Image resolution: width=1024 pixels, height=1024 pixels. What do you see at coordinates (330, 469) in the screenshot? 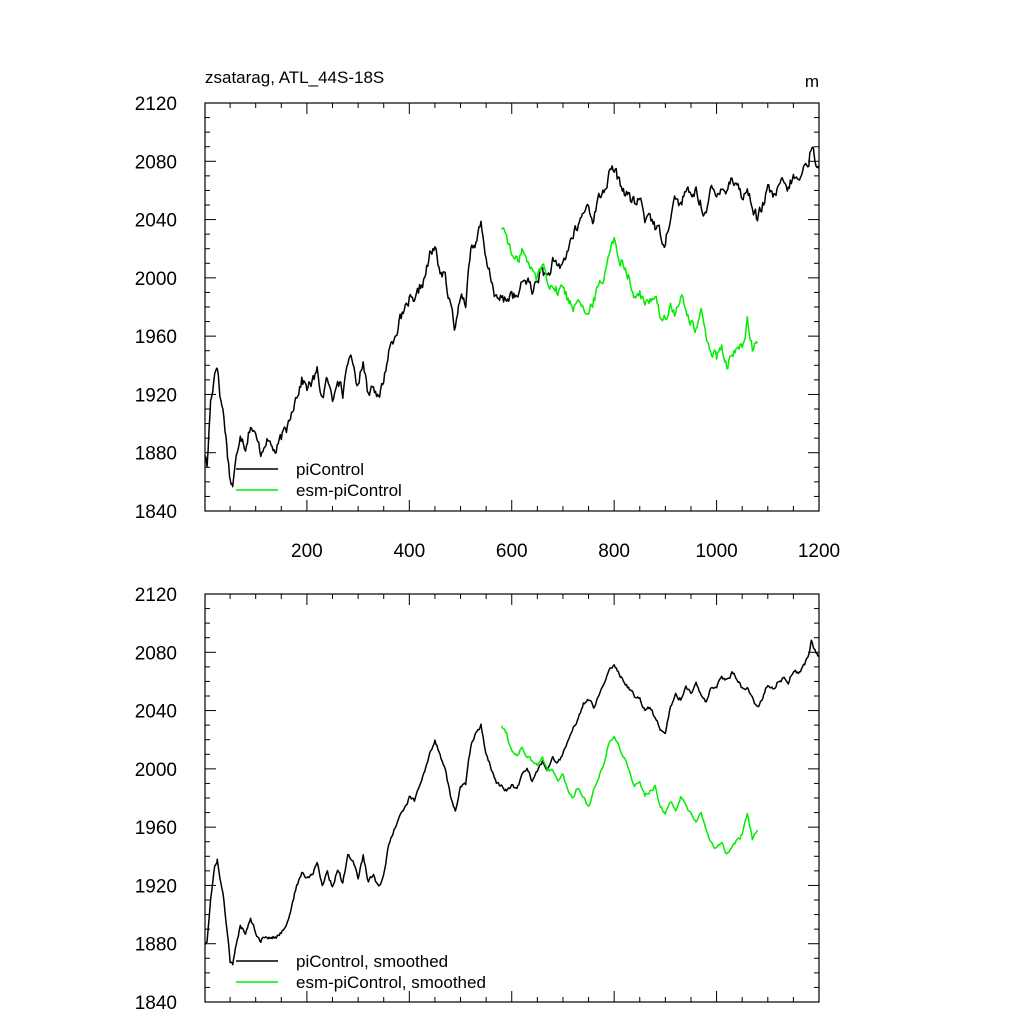
I see `legend-label: piControl` at bounding box center [330, 469].